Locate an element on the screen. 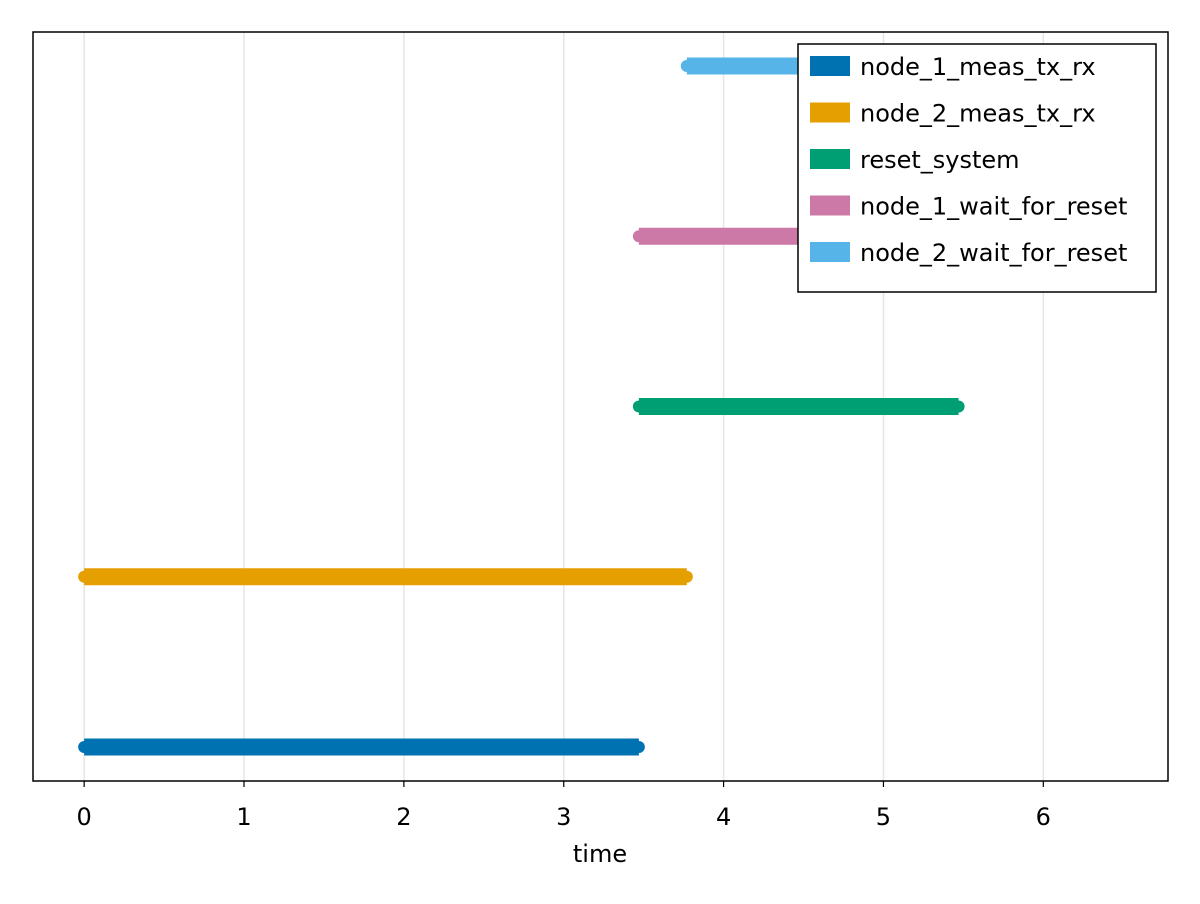 The width and height of the screenshot is (1200, 904). bar-start-marker-node_1_meas_tx_rx is located at coordinates (84, 747).